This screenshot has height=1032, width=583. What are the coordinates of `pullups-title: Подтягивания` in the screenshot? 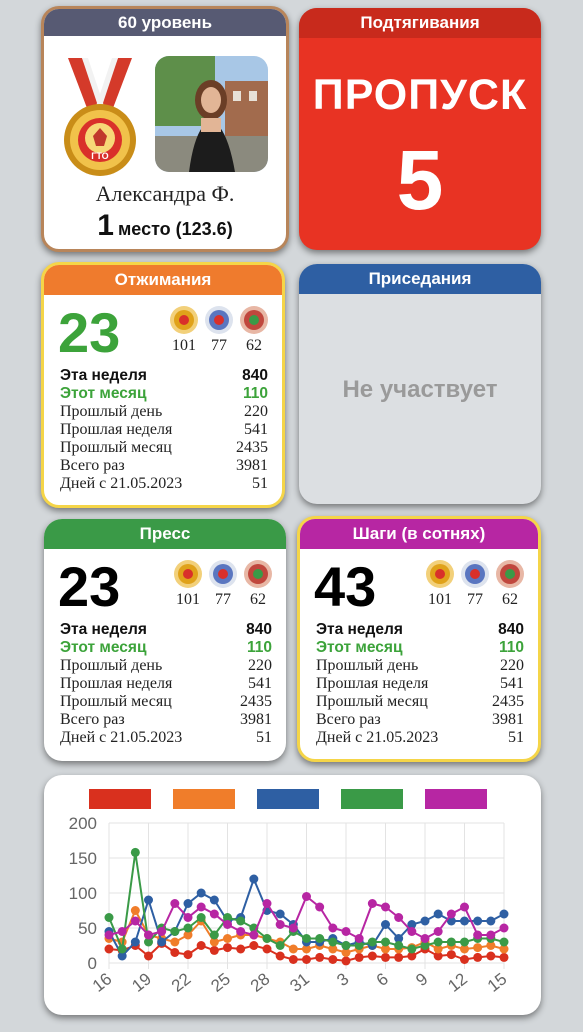 It's located at (420, 23).